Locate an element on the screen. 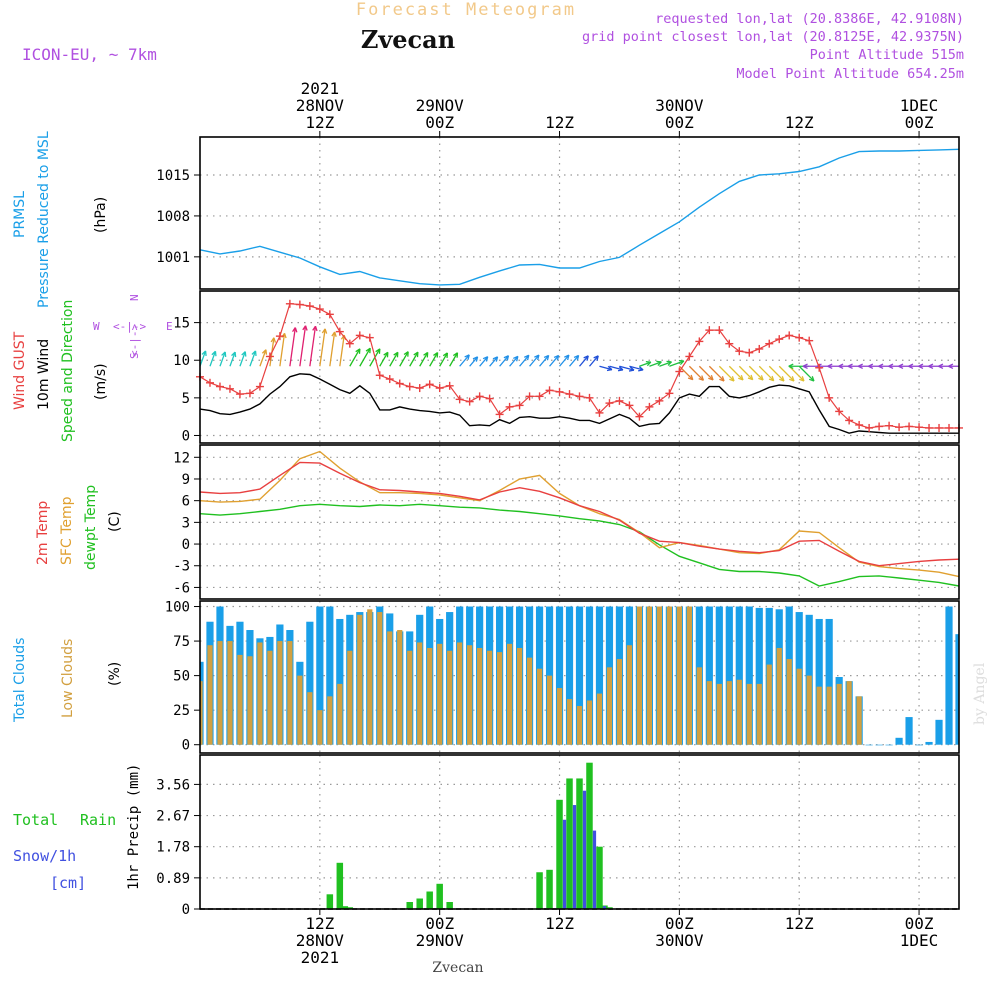  y-tick-label: 0 is located at coordinates (186, 545).